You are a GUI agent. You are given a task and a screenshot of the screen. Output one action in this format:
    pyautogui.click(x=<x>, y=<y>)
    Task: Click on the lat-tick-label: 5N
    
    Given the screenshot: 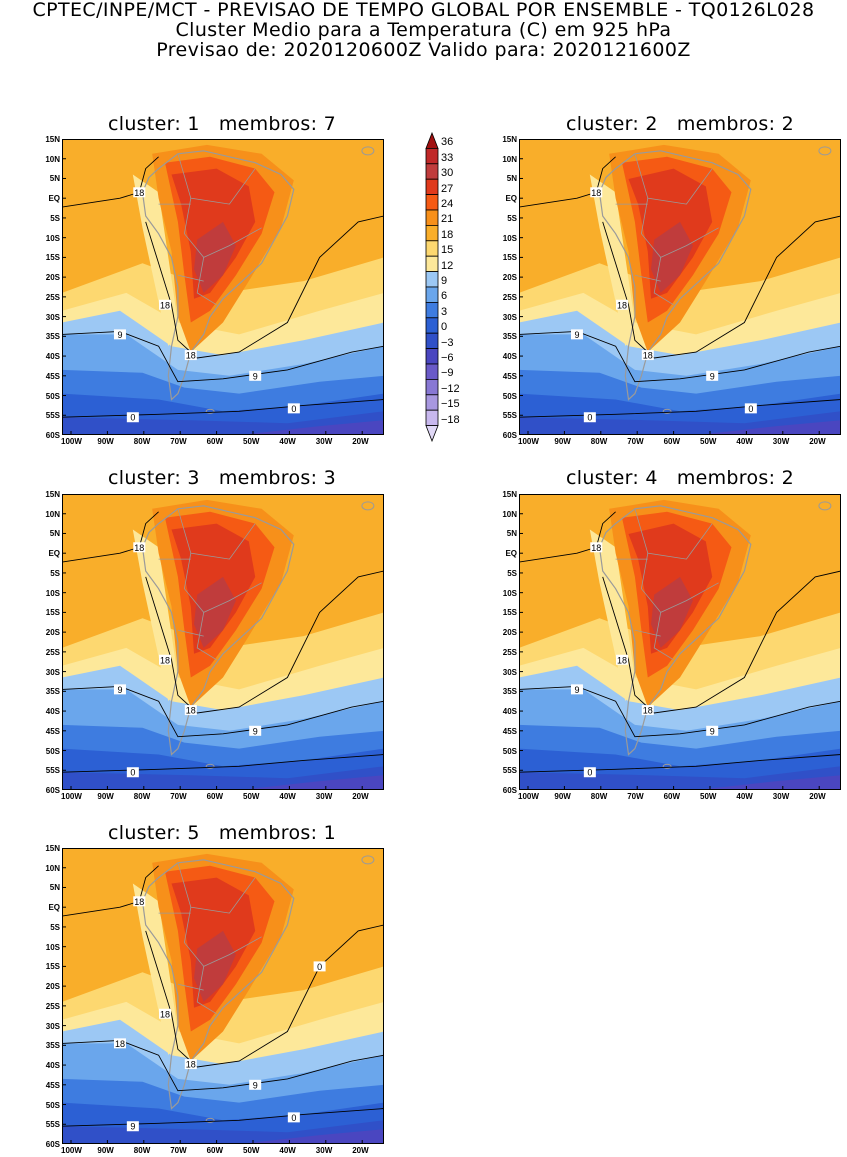 What is the action you would take?
    pyautogui.click(x=511, y=534)
    